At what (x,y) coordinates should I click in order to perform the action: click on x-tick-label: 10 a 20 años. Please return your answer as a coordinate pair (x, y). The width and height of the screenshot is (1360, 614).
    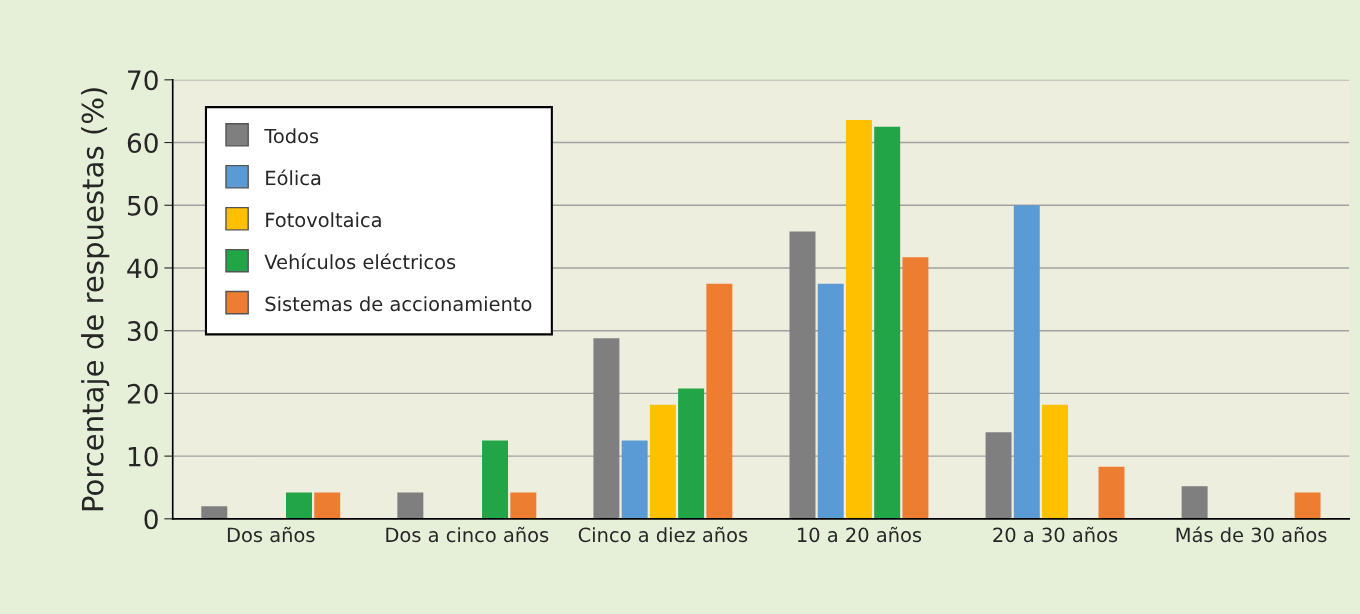
    Looking at the image, I should click on (859, 534).